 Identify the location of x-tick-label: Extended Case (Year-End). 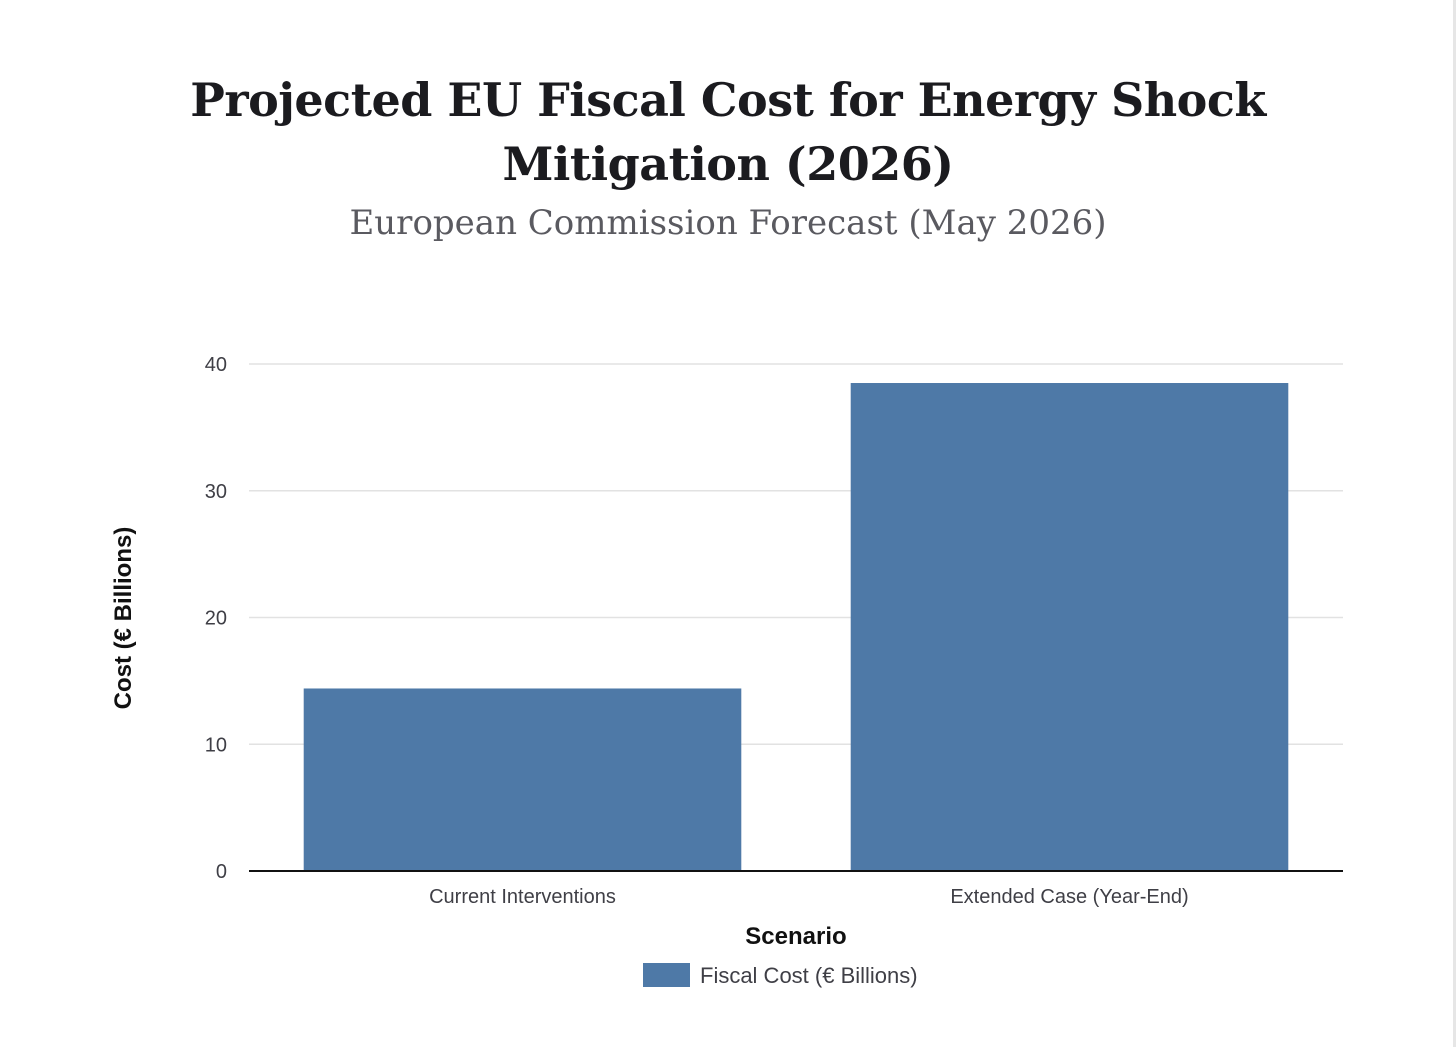
(1069, 897).